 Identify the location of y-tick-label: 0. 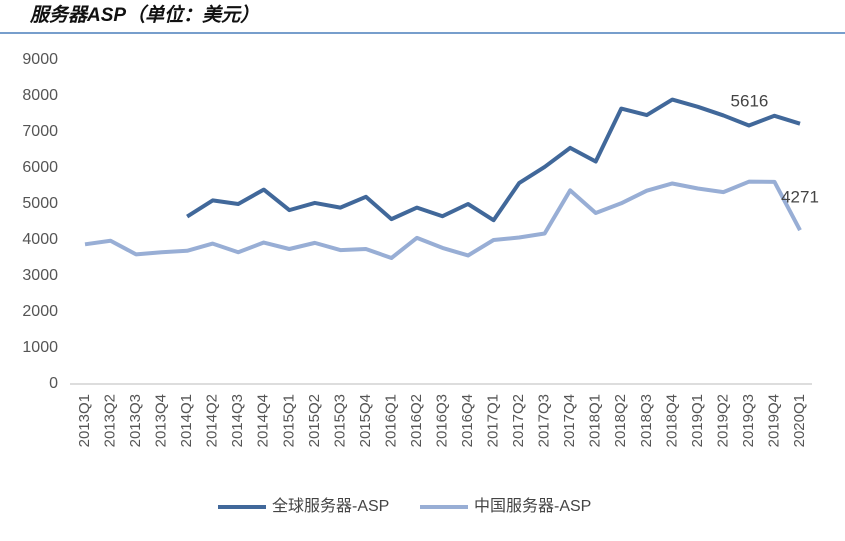
(53, 383).